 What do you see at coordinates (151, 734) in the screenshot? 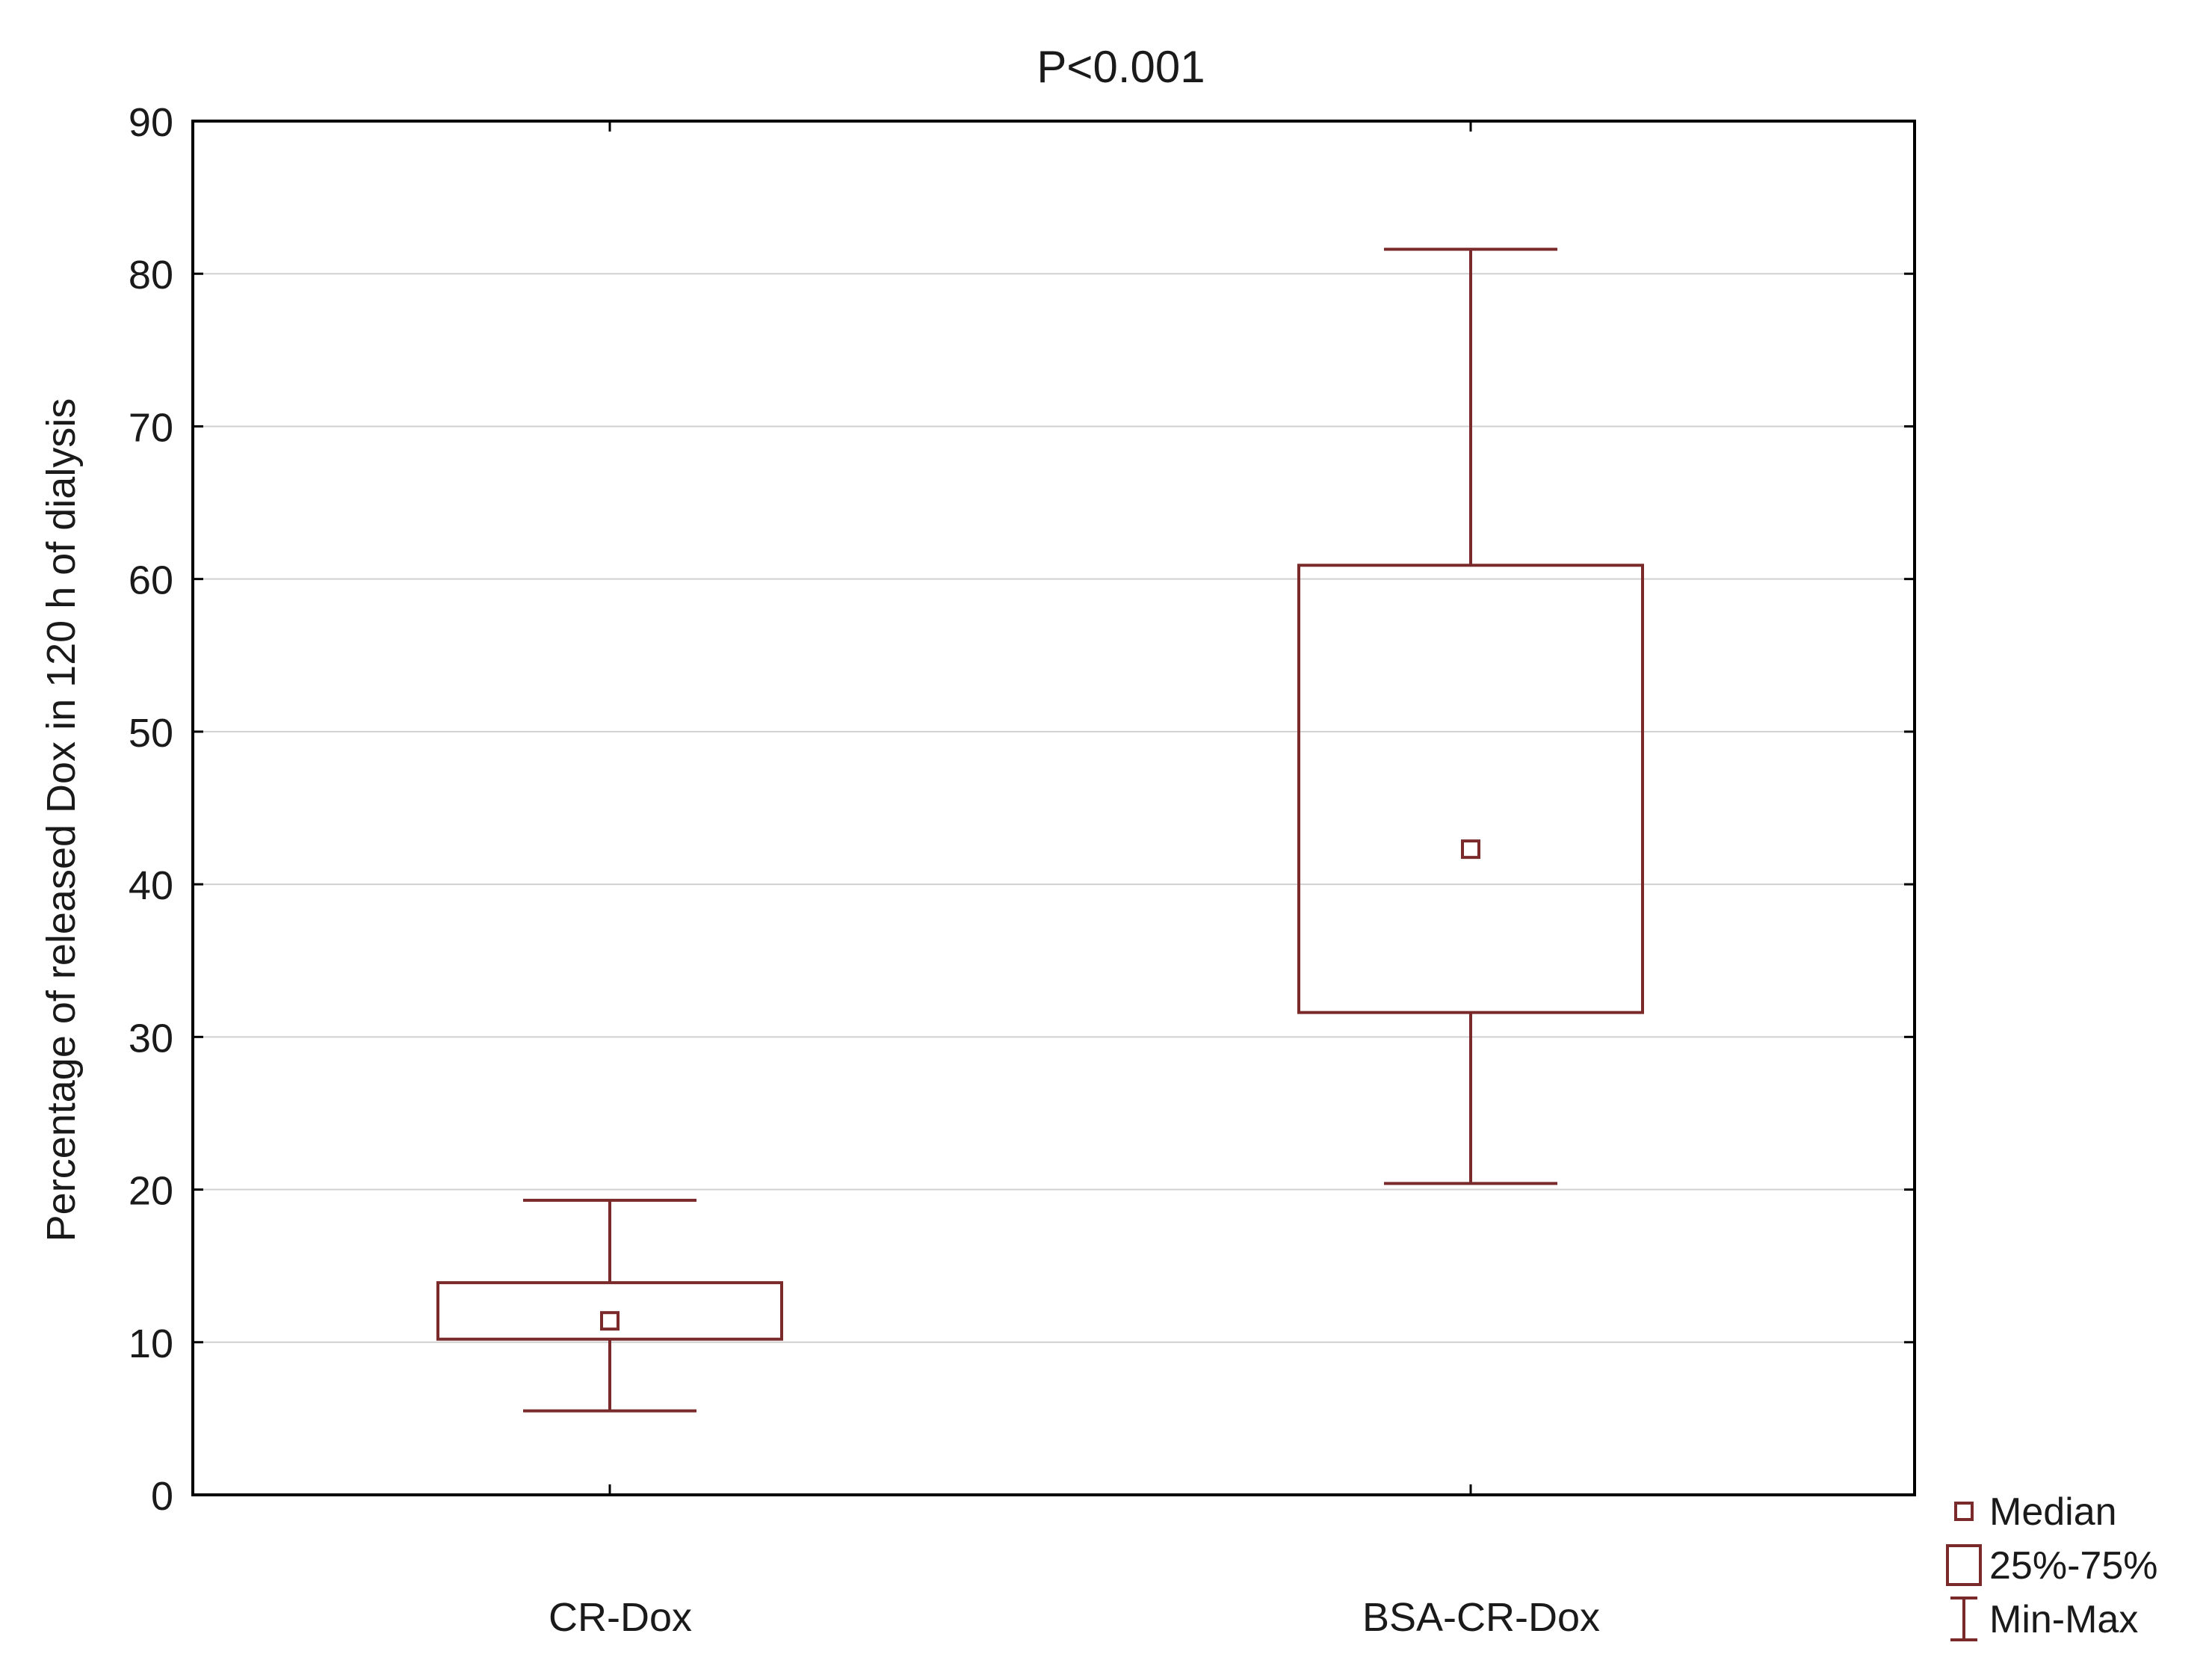
I see `y-tick-label-50: 50` at bounding box center [151, 734].